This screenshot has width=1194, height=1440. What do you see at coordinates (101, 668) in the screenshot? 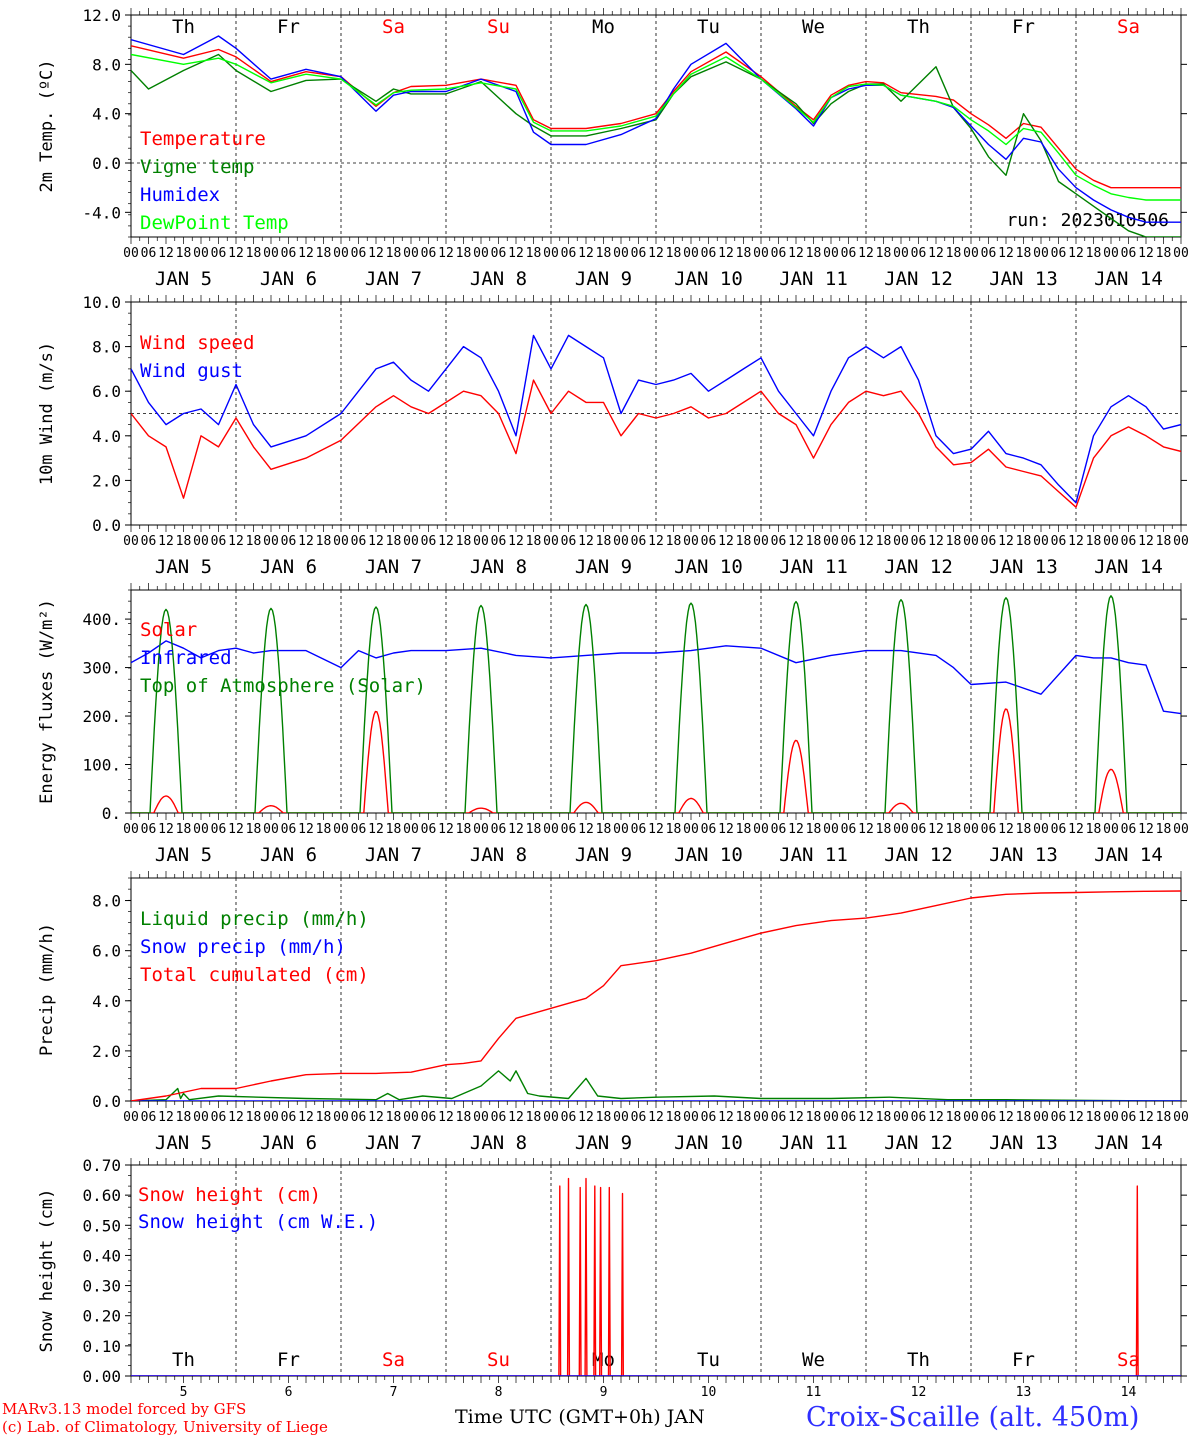
I see `y-tick-label: 300.` at bounding box center [101, 668].